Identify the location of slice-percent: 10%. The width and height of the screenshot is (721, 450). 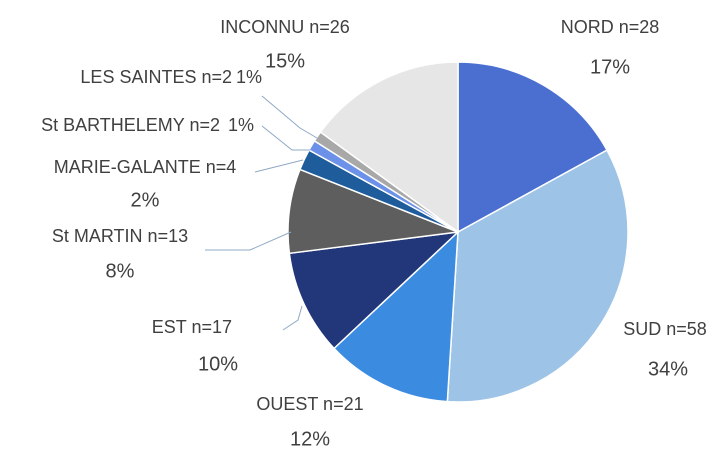
(218, 364).